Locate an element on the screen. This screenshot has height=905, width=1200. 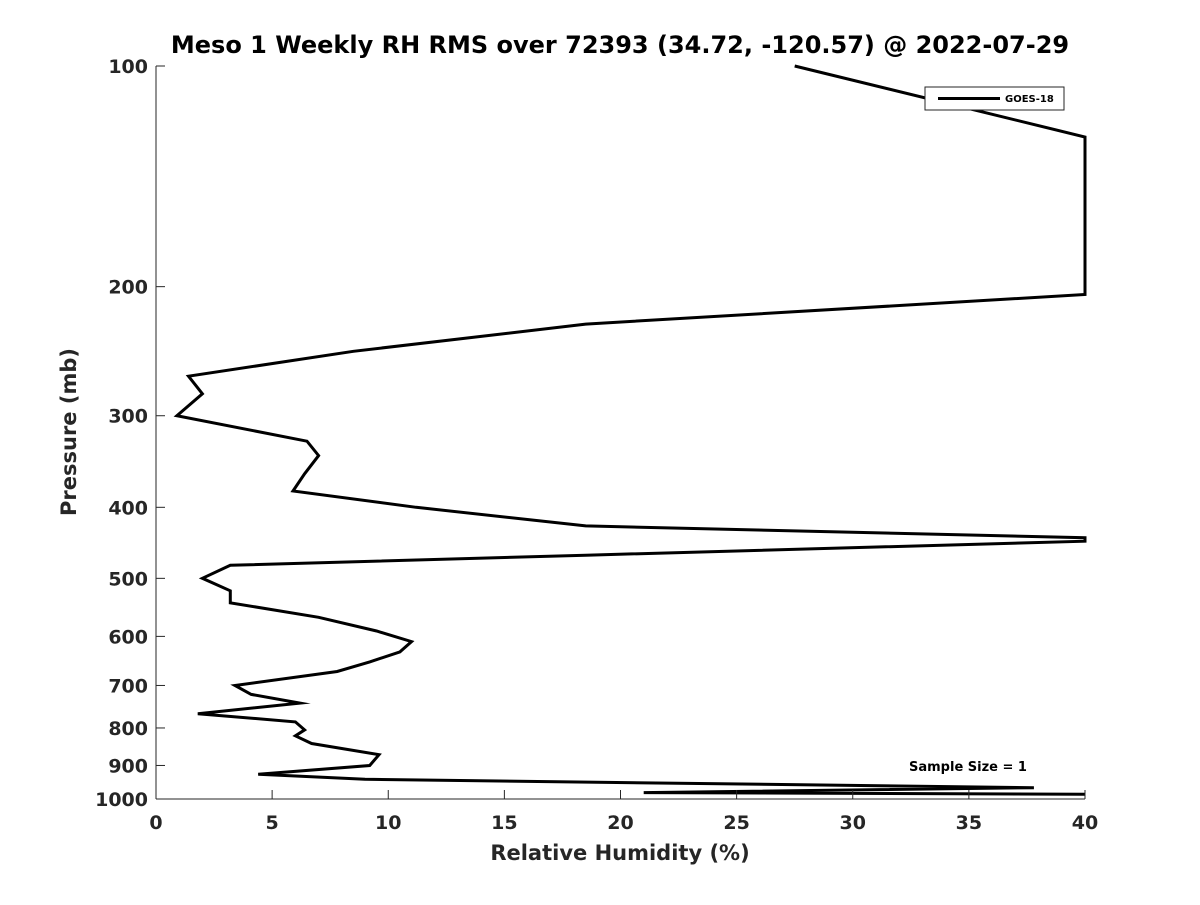
y-tick-label: 800 is located at coordinates (128, 729).